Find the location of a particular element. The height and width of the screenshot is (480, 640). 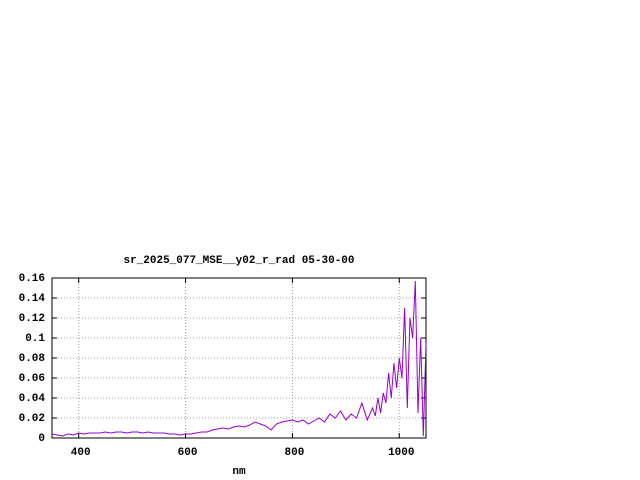

y-tick-label: 0.08 is located at coordinates (32, 359).